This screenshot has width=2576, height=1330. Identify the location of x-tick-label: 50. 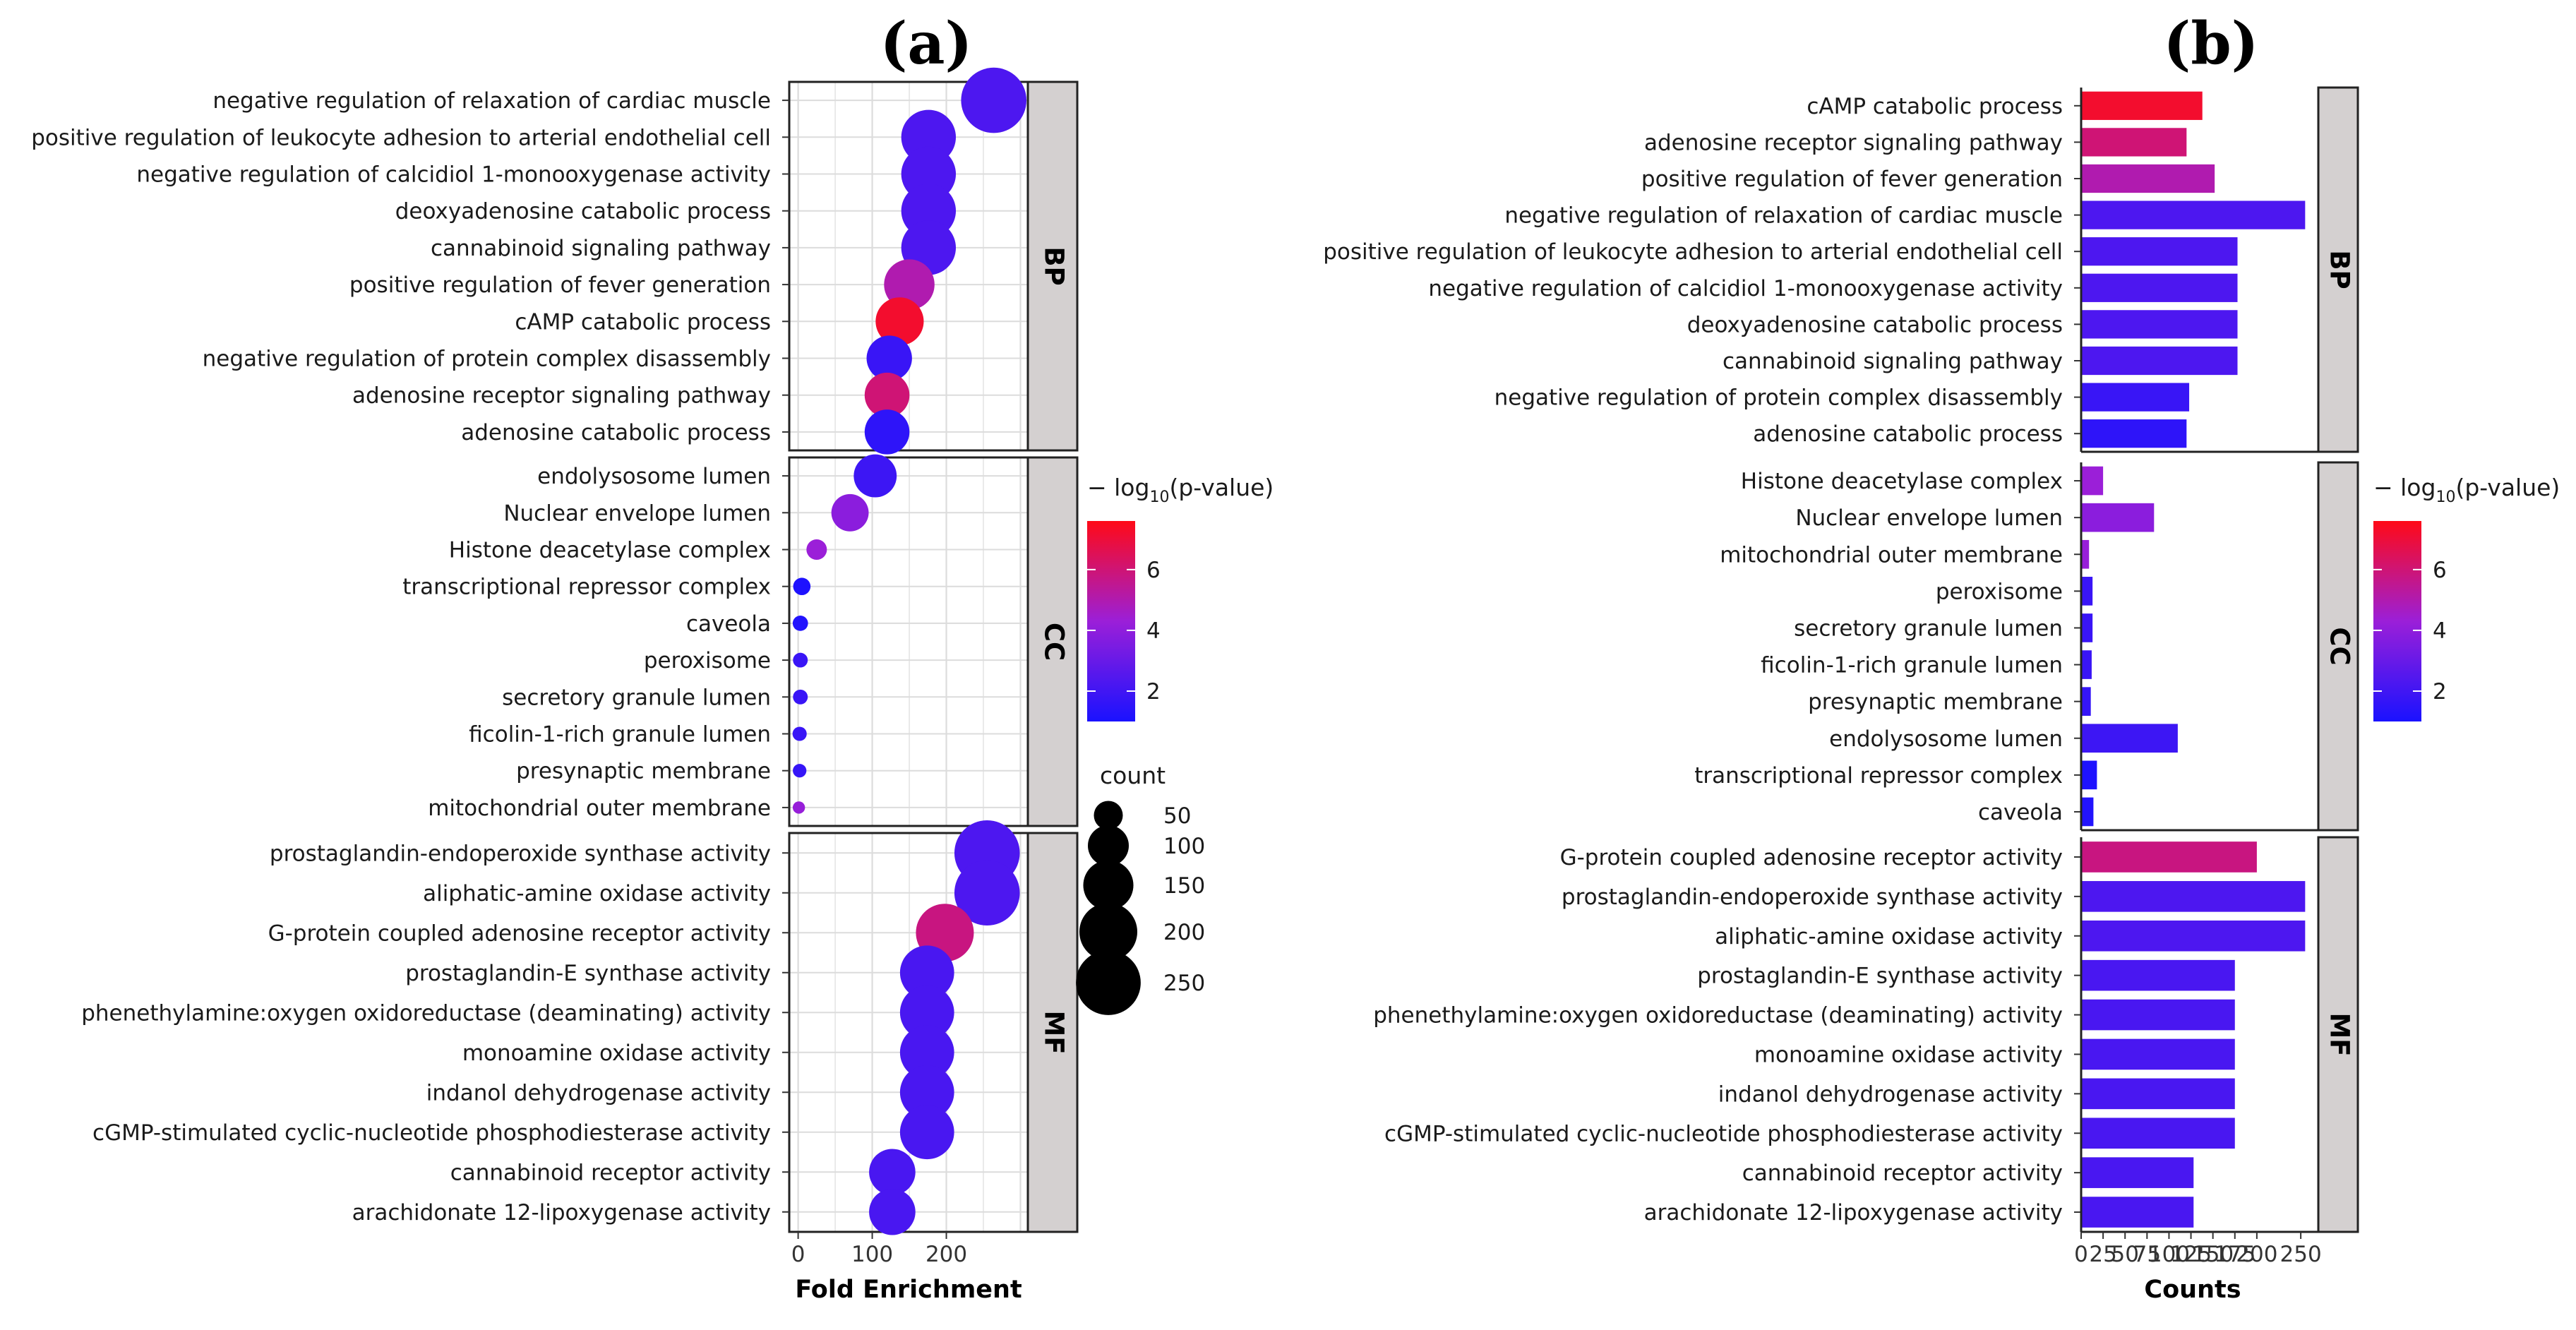
(2124, 1254).